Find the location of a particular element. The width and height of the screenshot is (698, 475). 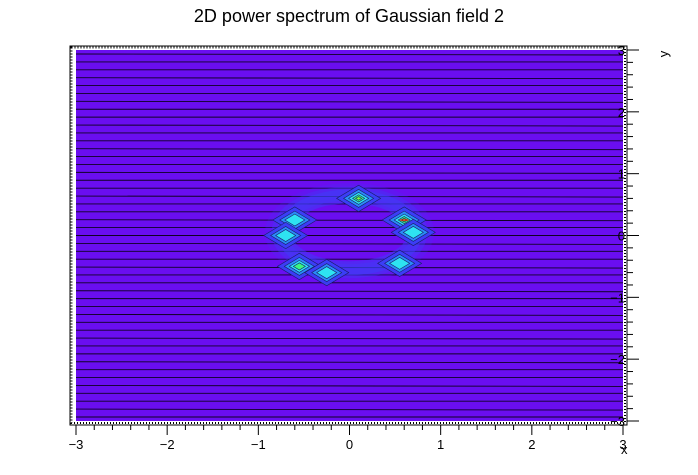

x-axis: −3 −2 −1 0 1 2 3 is located at coordinates (348, 438).